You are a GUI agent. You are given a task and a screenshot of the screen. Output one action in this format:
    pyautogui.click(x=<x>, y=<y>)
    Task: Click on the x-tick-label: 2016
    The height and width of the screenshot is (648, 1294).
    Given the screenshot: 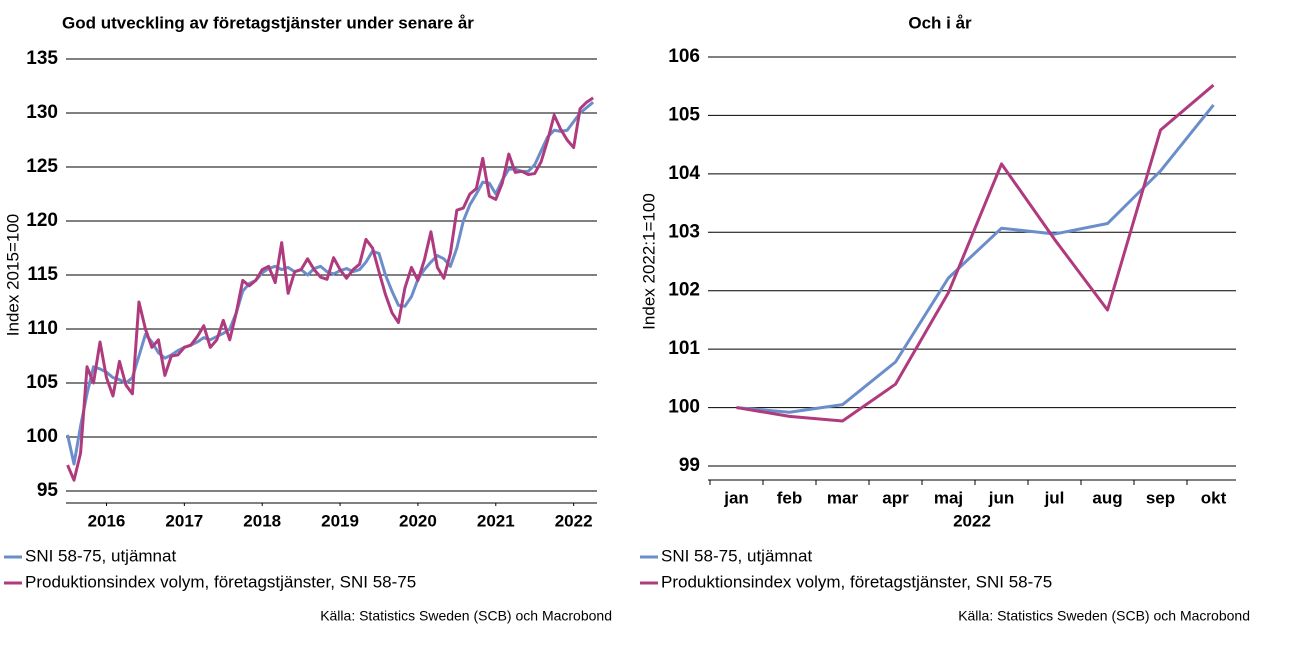 What is the action you would take?
    pyautogui.click(x=107, y=520)
    